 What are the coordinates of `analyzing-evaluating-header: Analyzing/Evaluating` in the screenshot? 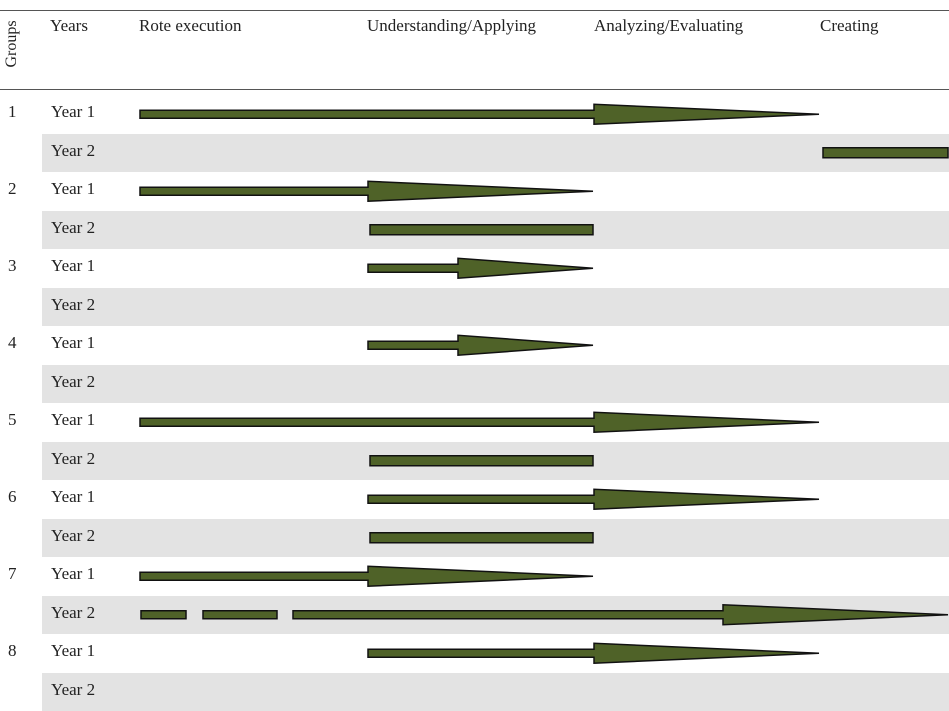 It's located at (669, 25).